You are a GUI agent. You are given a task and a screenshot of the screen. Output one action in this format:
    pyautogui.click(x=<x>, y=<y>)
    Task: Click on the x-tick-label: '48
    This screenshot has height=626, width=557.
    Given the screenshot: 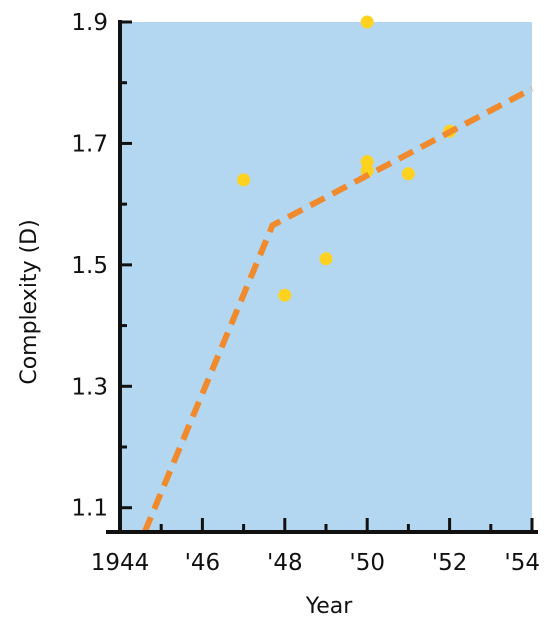 What is the action you would take?
    pyautogui.click(x=285, y=563)
    